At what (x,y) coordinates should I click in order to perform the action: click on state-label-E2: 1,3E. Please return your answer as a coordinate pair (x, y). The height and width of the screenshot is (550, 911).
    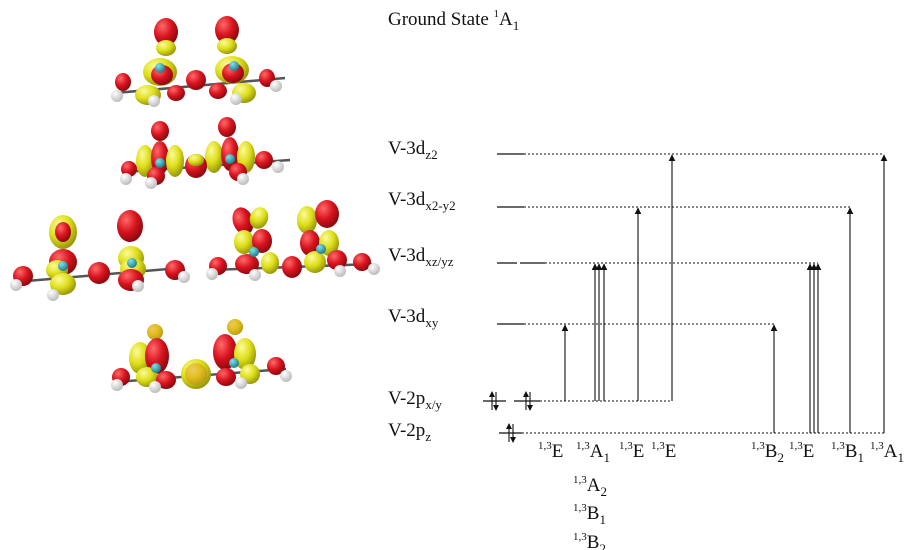
    Looking at the image, I should click on (631, 451).